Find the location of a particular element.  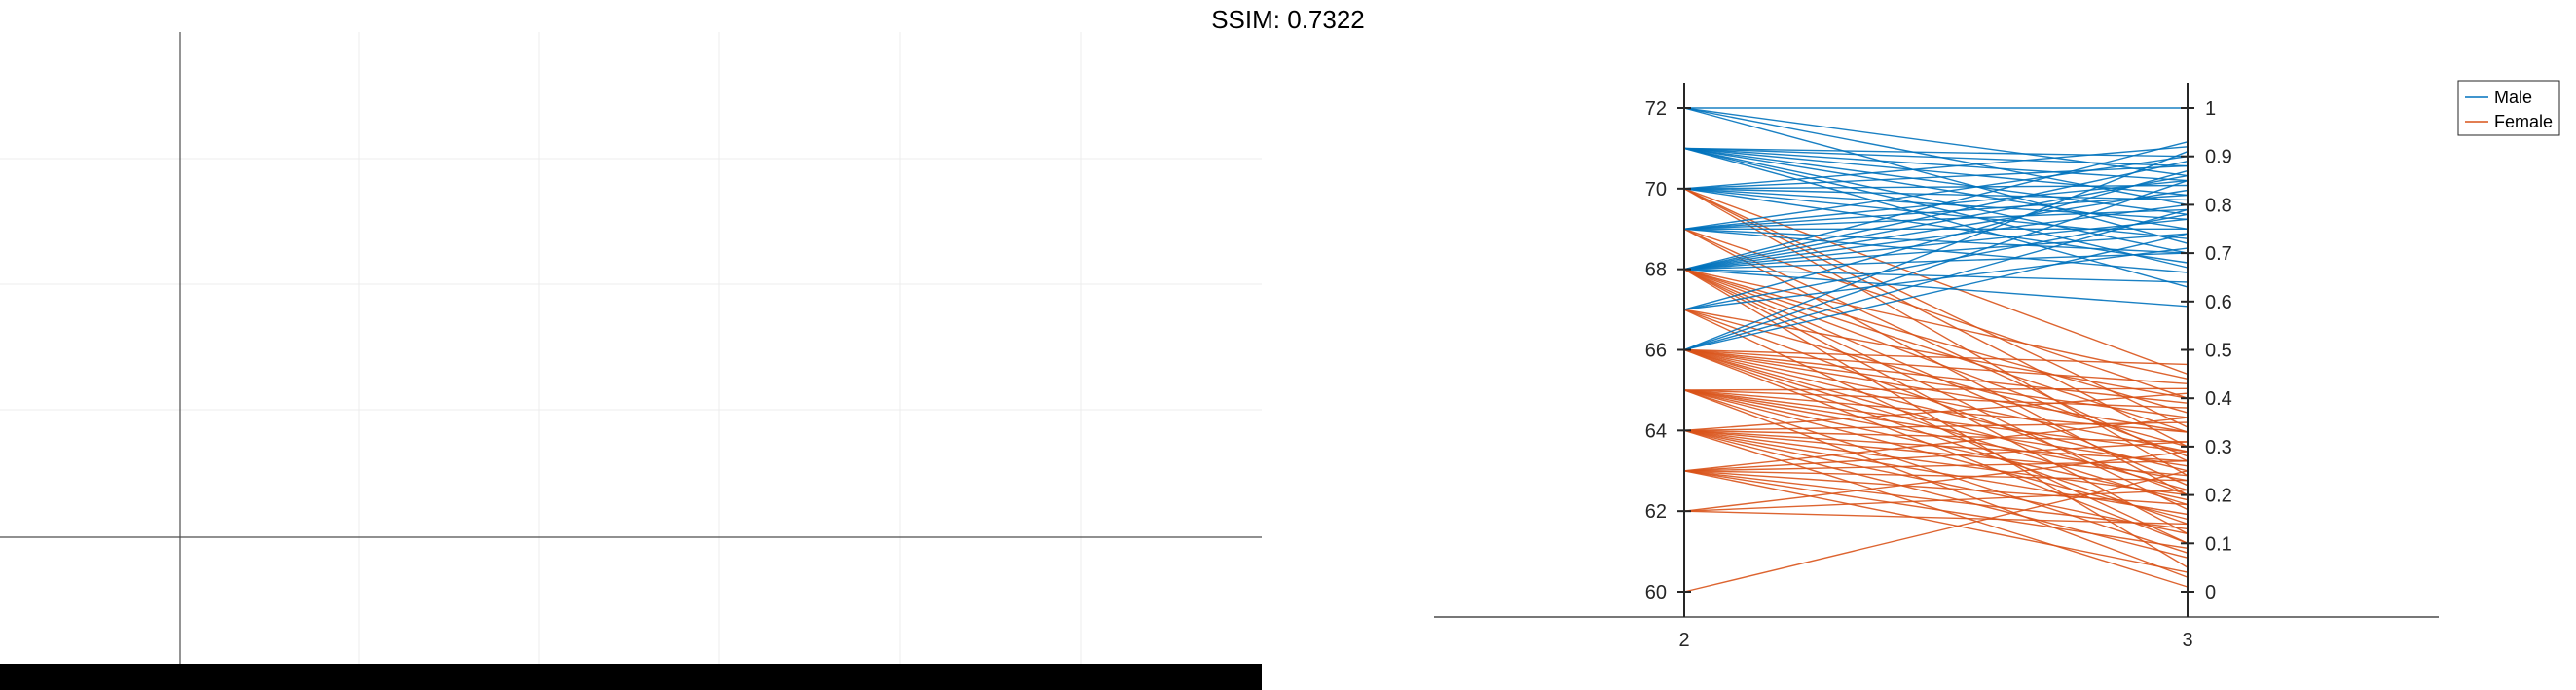

legend-box is located at coordinates (2508, 108).